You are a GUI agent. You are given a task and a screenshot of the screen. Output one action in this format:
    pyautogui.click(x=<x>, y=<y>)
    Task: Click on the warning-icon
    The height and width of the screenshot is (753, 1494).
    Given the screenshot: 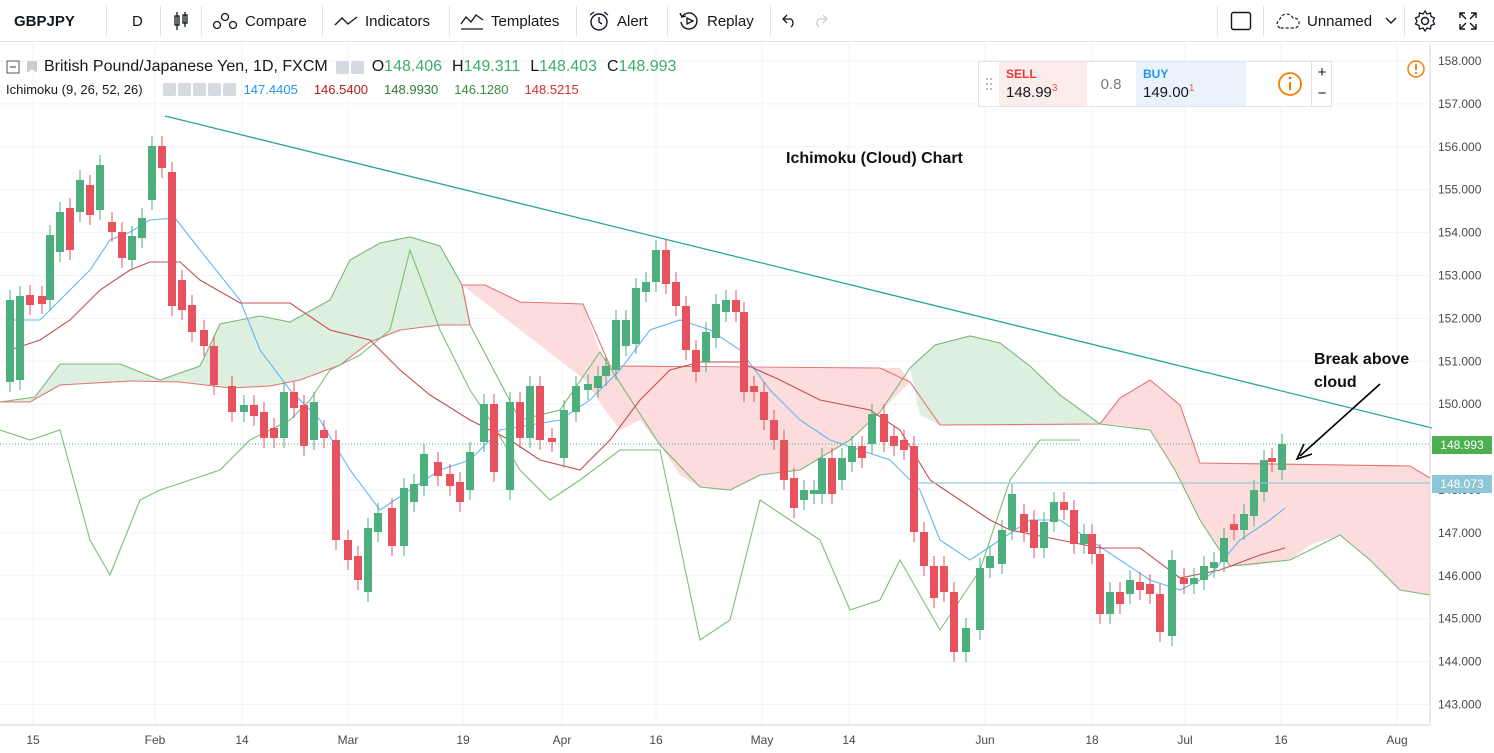 What is the action you would take?
    pyautogui.click(x=1416, y=69)
    